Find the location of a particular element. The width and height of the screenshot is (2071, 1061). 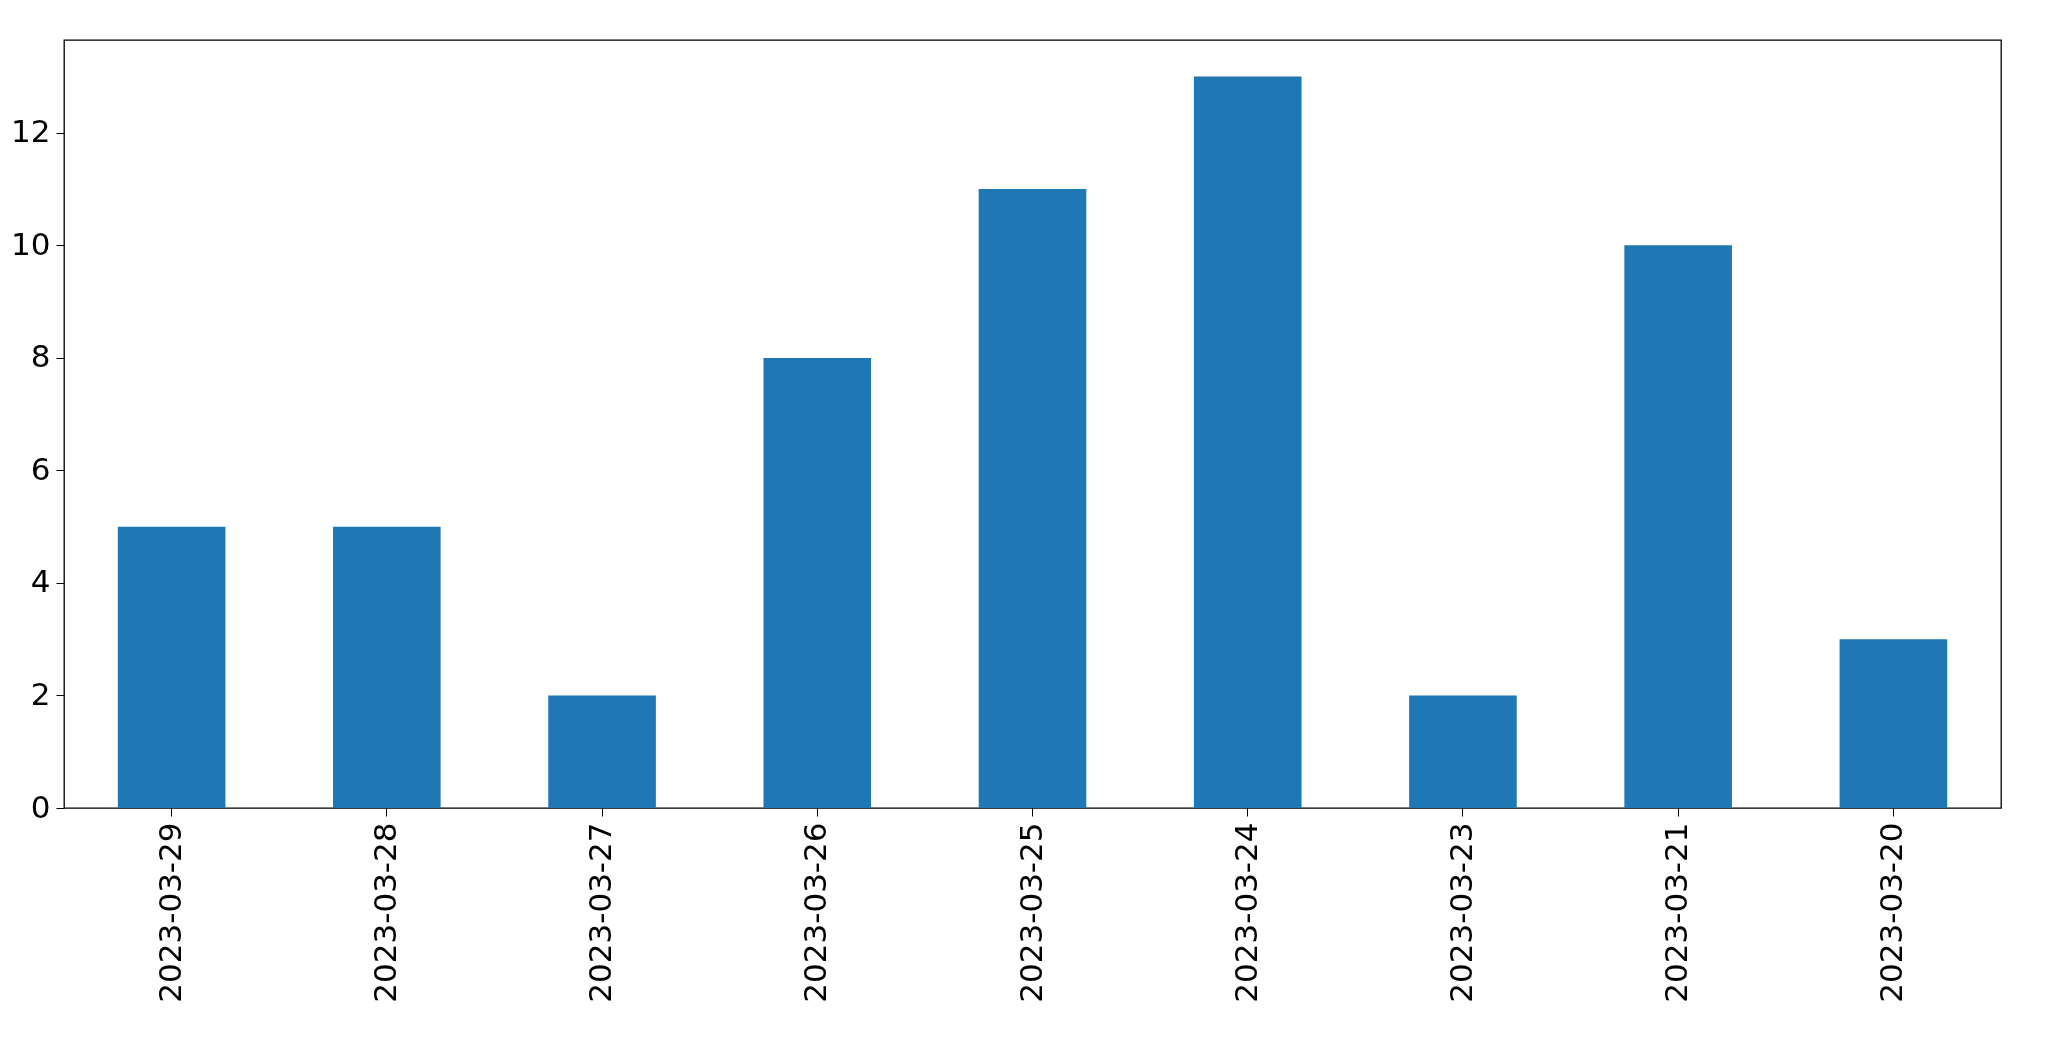

x-tick-label: 2023-03-25 is located at coordinates (1030, 912).